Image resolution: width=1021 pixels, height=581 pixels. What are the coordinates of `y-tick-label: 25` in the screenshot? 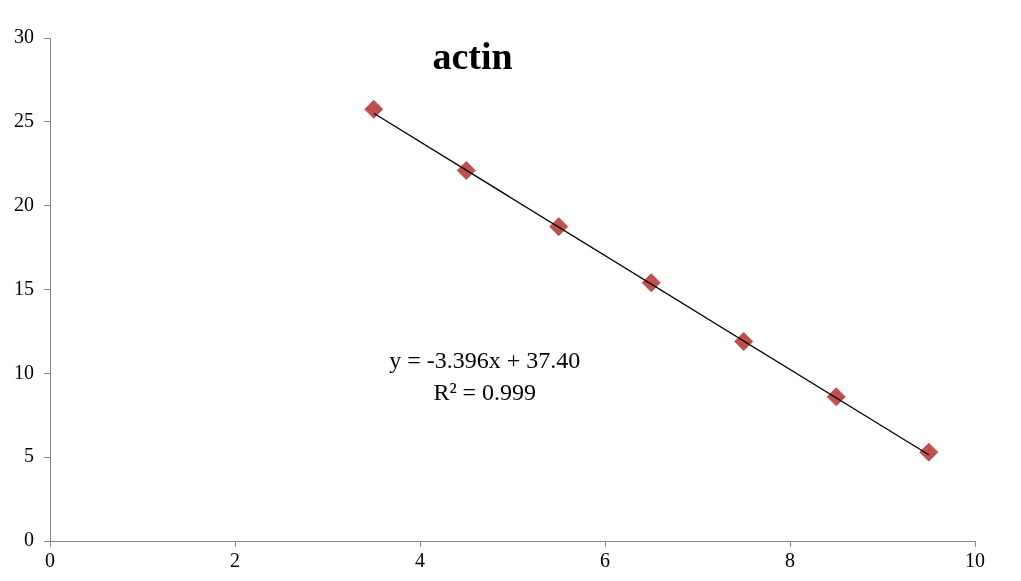 It's located at (24, 120).